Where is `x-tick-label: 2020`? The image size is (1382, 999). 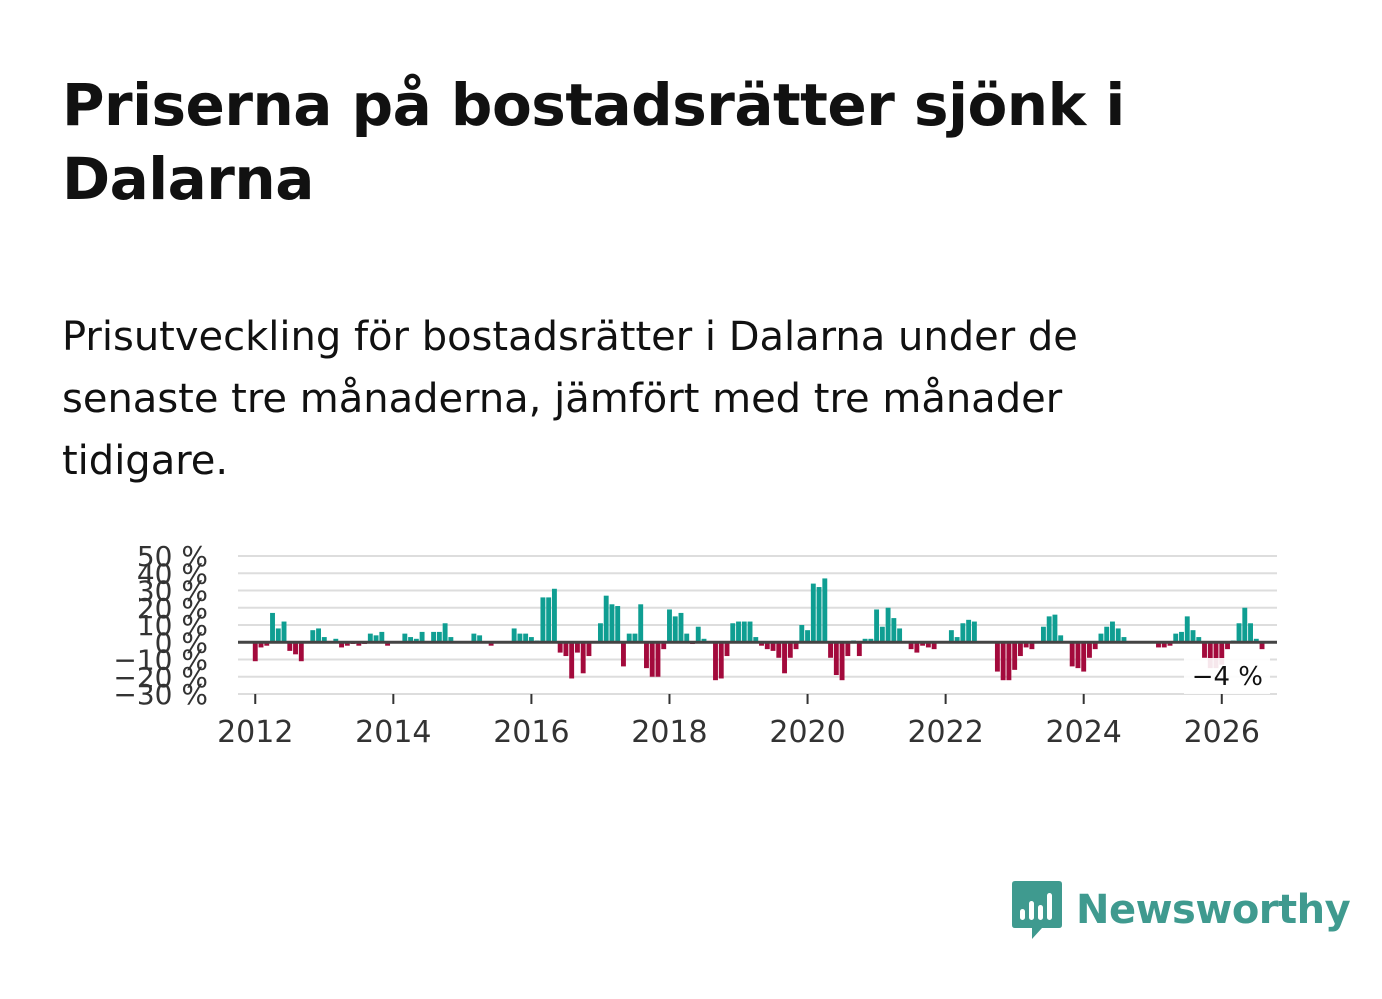
x-tick-label: 2020 is located at coordinates (807, 732).